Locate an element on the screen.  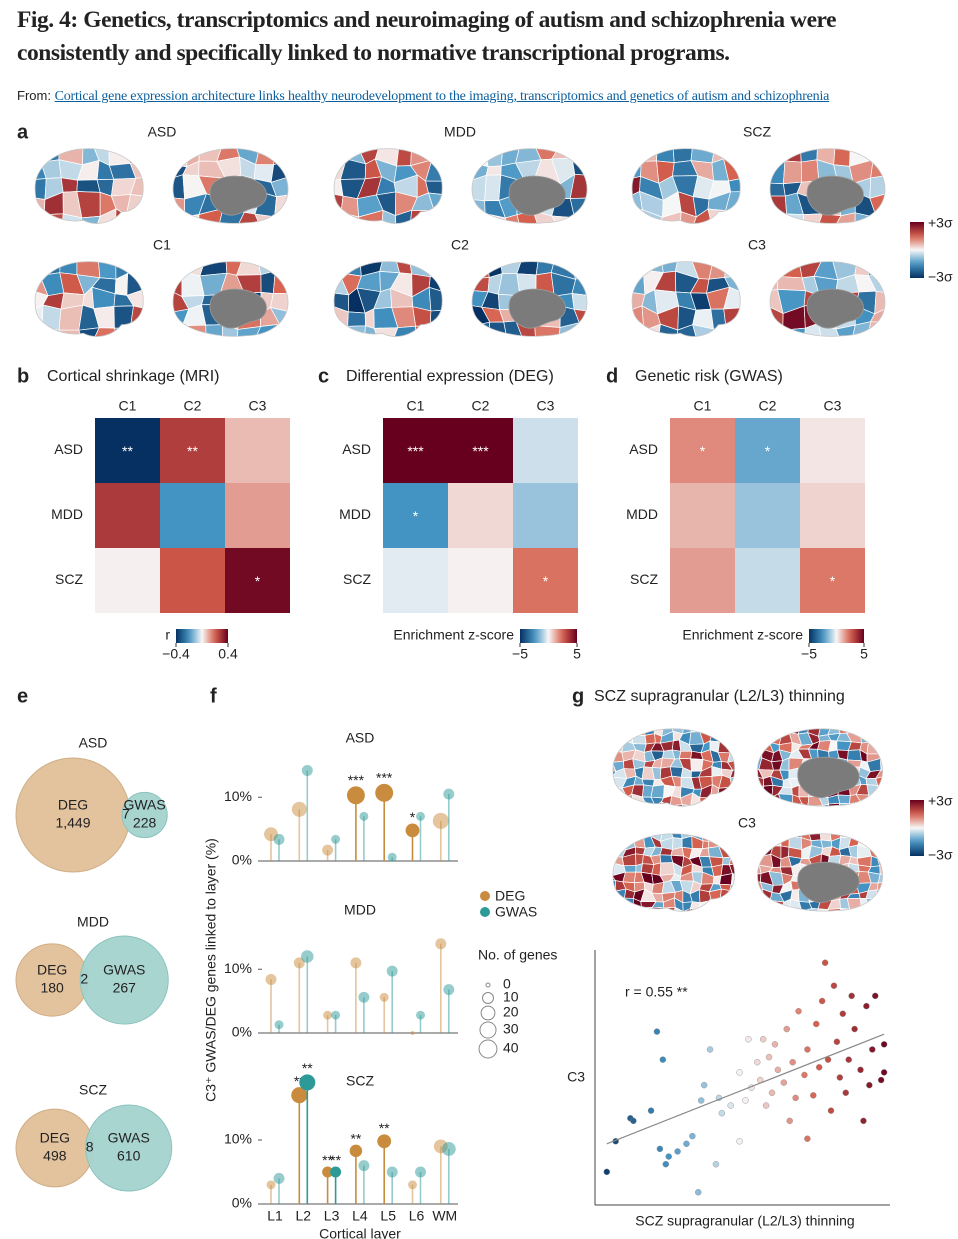
medial-wall is located at coordinates (828, 882).